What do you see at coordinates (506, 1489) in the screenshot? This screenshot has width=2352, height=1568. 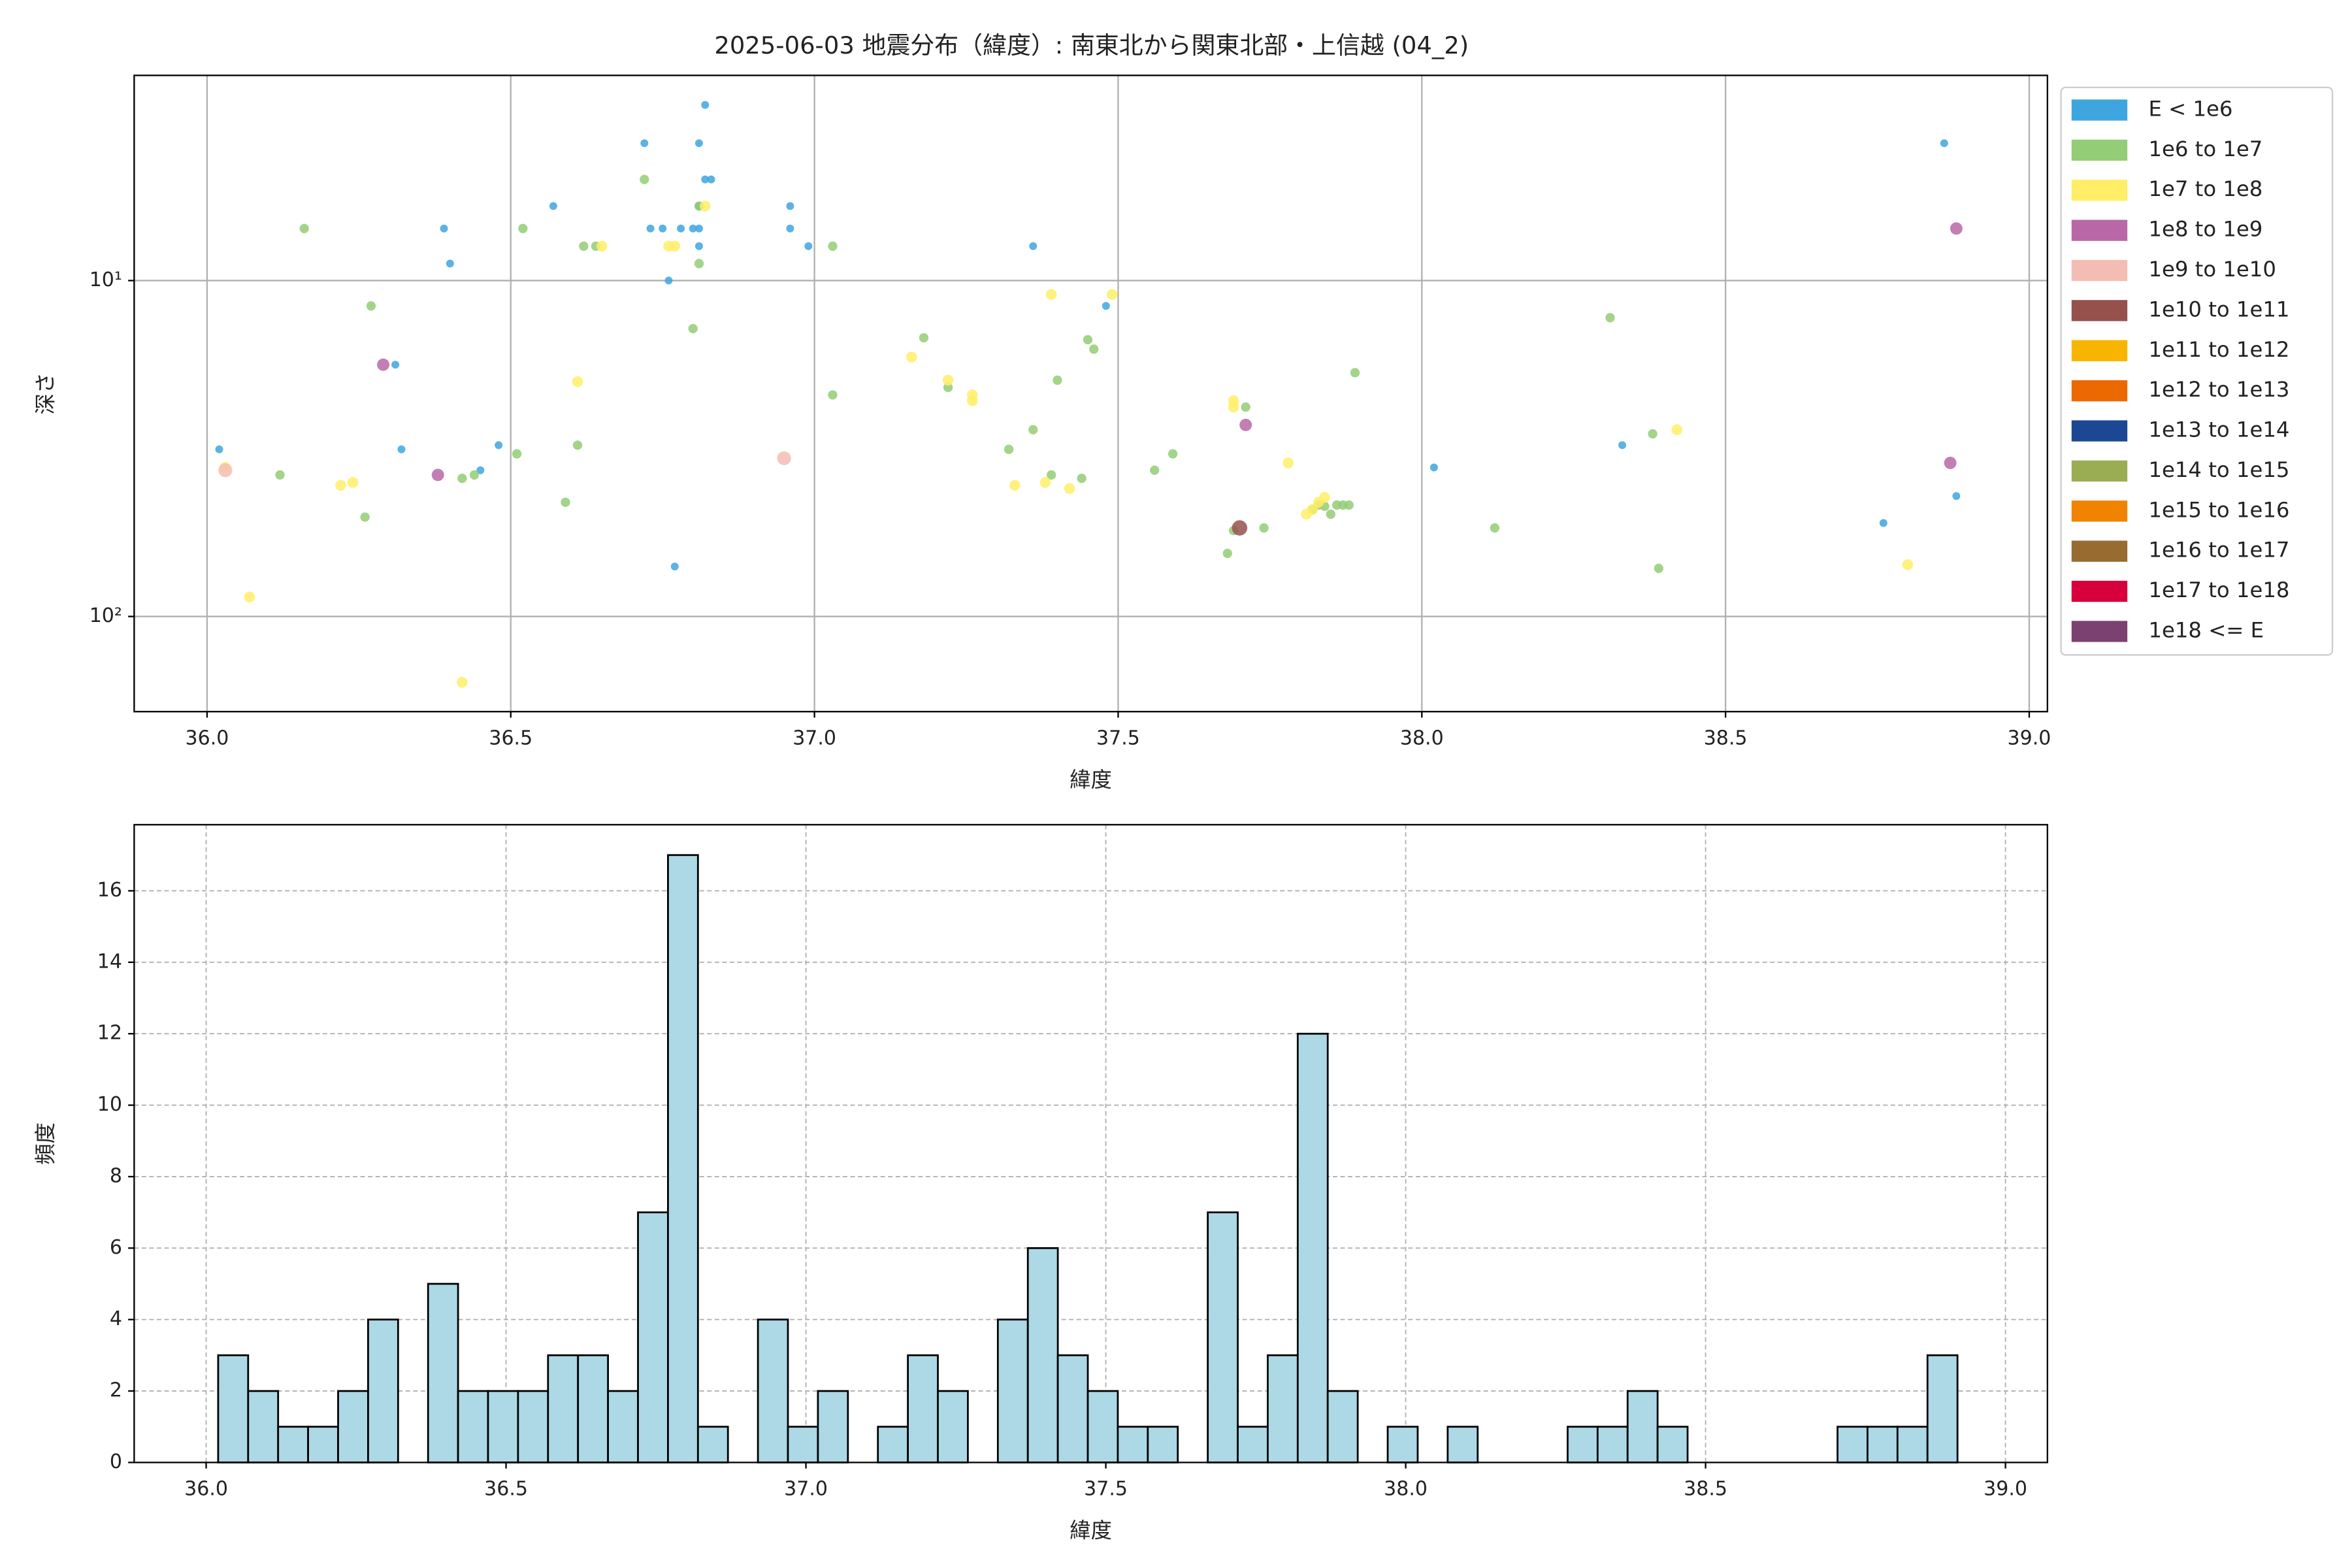 I see `x-tick-label: 36.5` at bounding box center [506, 1489].